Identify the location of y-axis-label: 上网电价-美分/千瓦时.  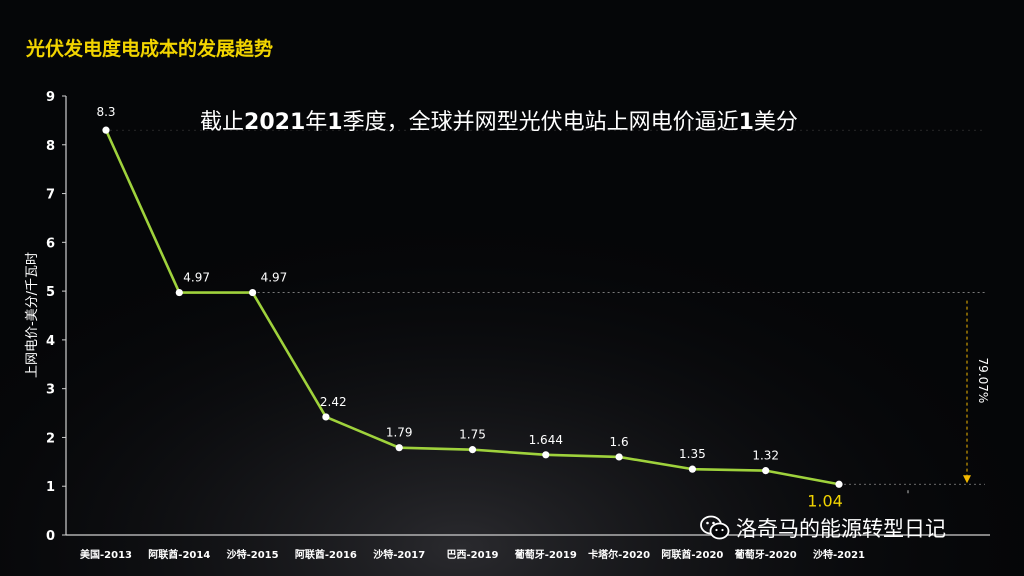
(32, 315).